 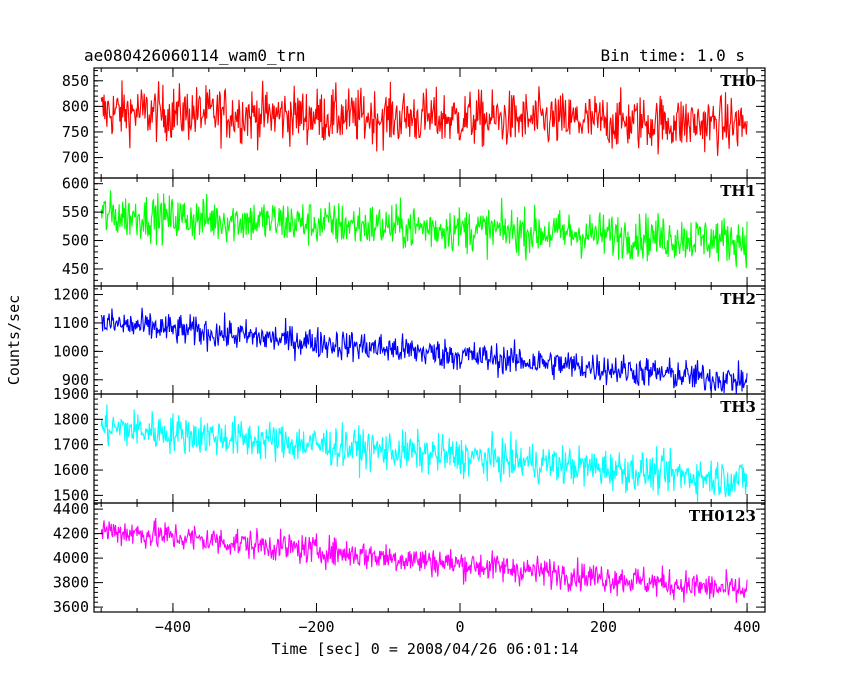 I want to click on series-line-th3, so click(x=424, y=453).